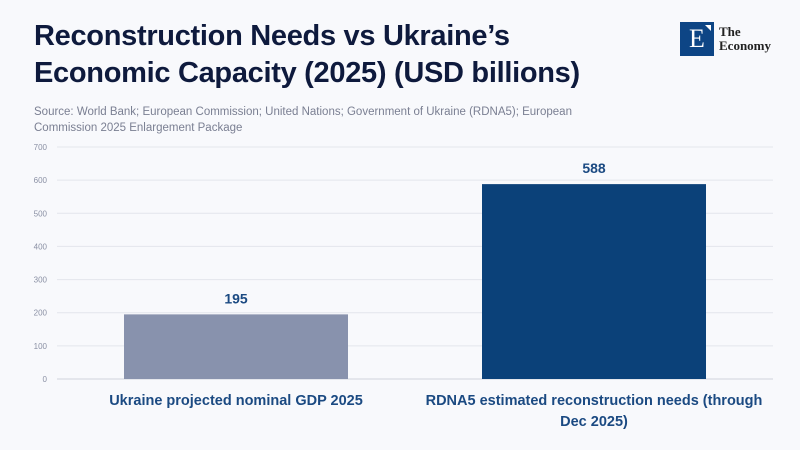 The width and height of the screenshot is (800, 450). Describe the element at coordinates (41, 180) in the screenshot. I see `y-tick-label: 600` at that location.